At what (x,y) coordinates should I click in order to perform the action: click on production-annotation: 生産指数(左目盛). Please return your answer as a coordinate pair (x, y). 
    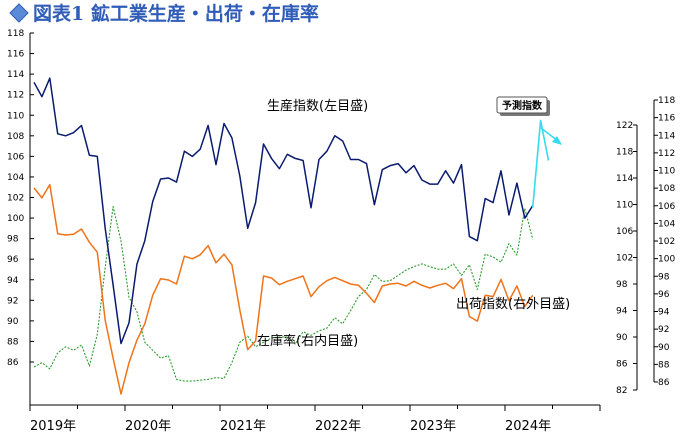
    Looking at the image, I should click on (317, 106).